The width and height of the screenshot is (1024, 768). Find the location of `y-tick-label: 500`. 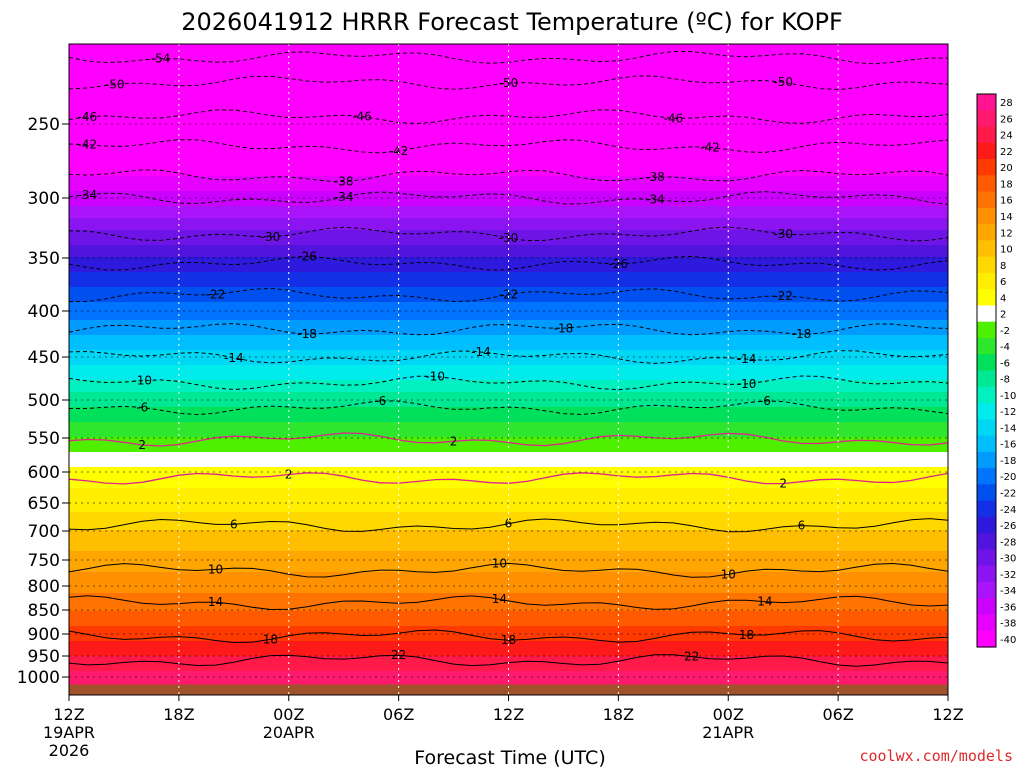

y-tick-label: 500 is located at coordinates (44, 401).